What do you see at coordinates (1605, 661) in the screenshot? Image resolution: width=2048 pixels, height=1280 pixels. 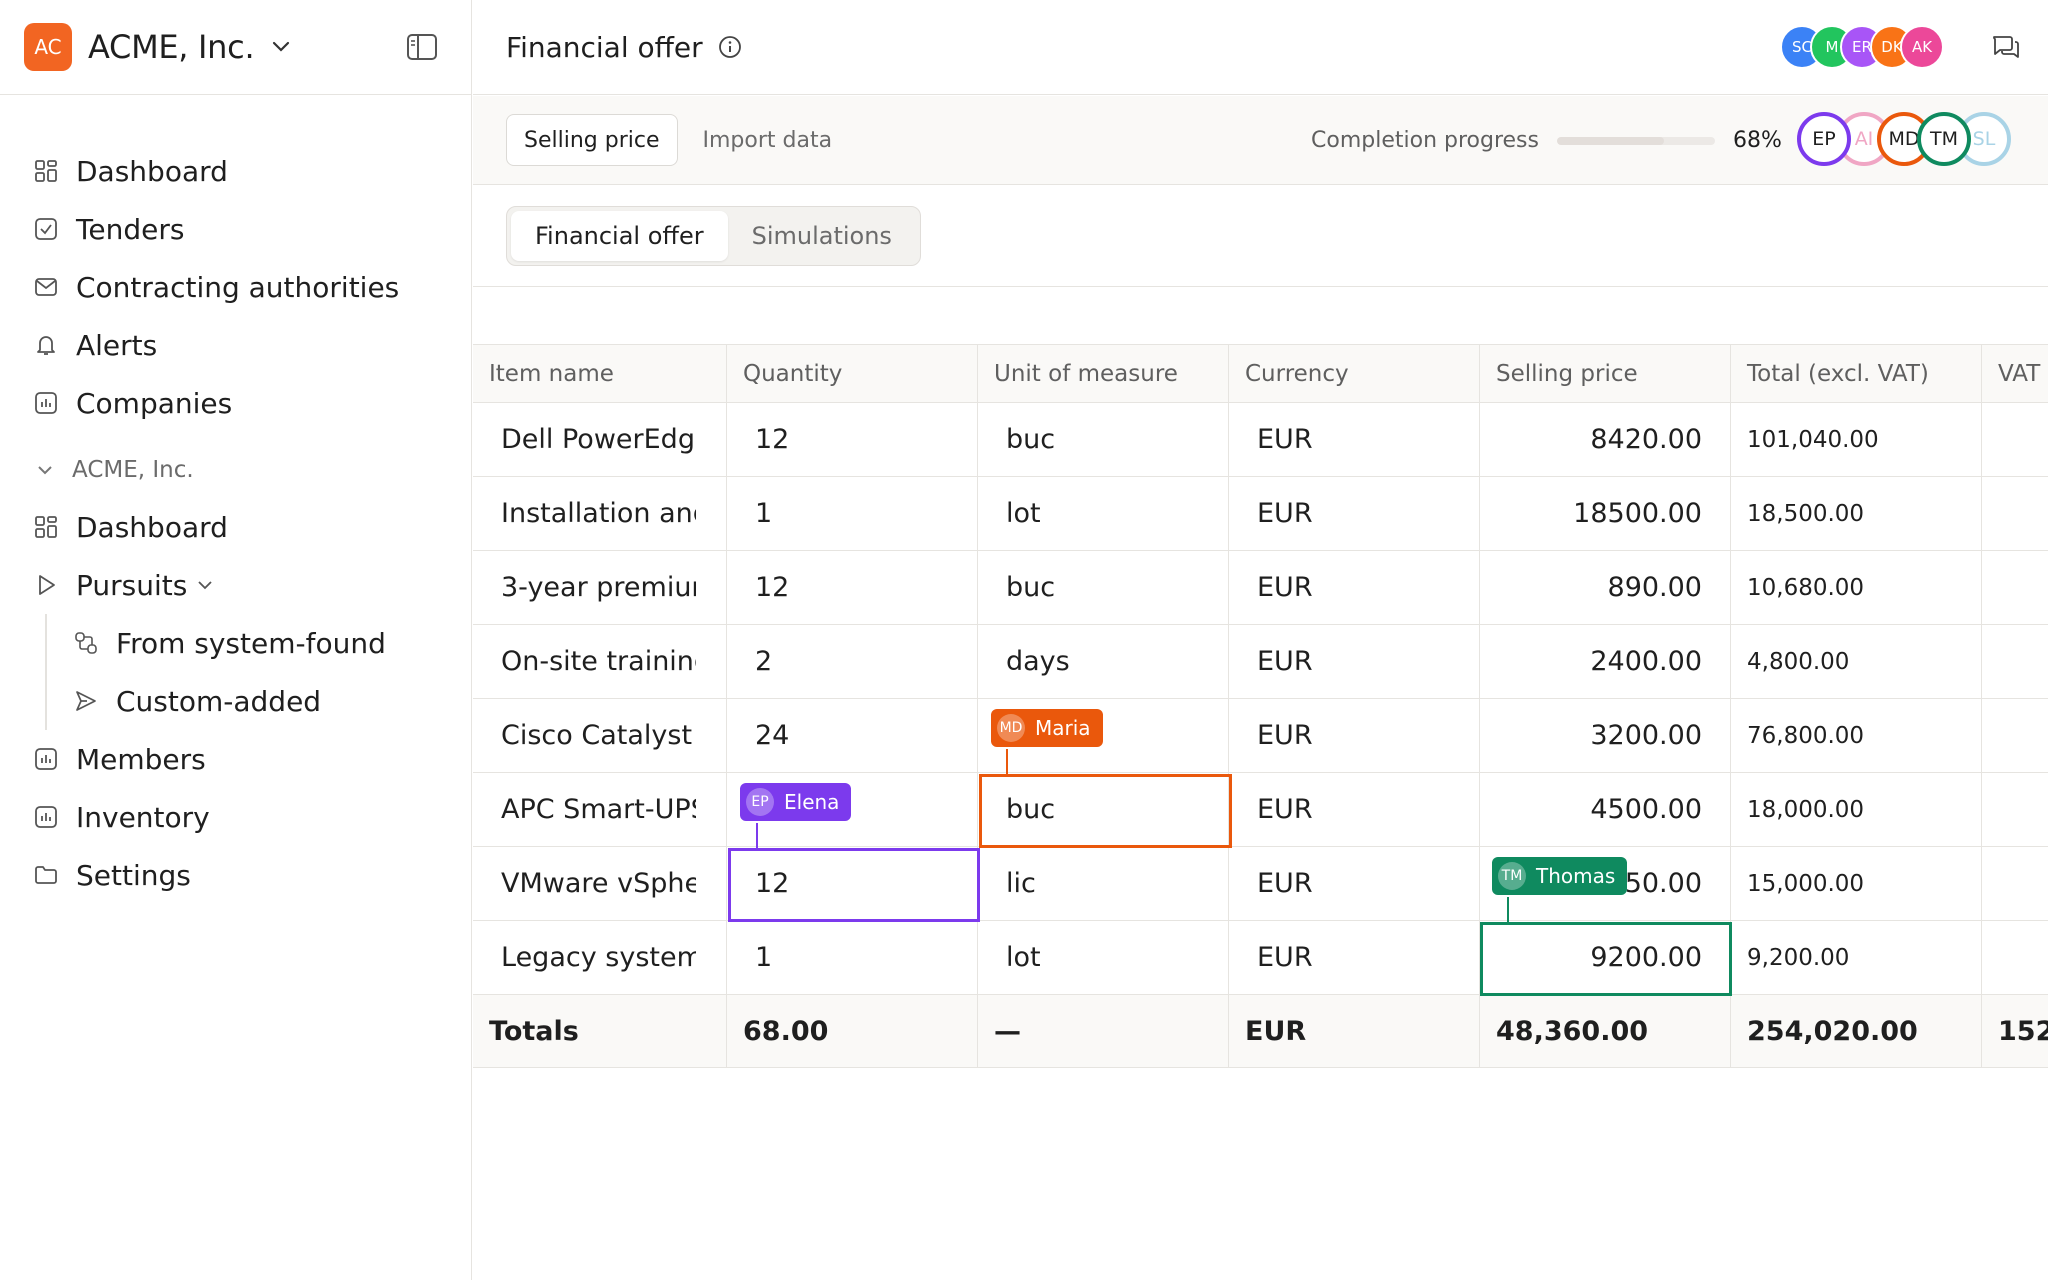 I see `selling-price-cell: 2400.00` at bounding box center [1605, 661].